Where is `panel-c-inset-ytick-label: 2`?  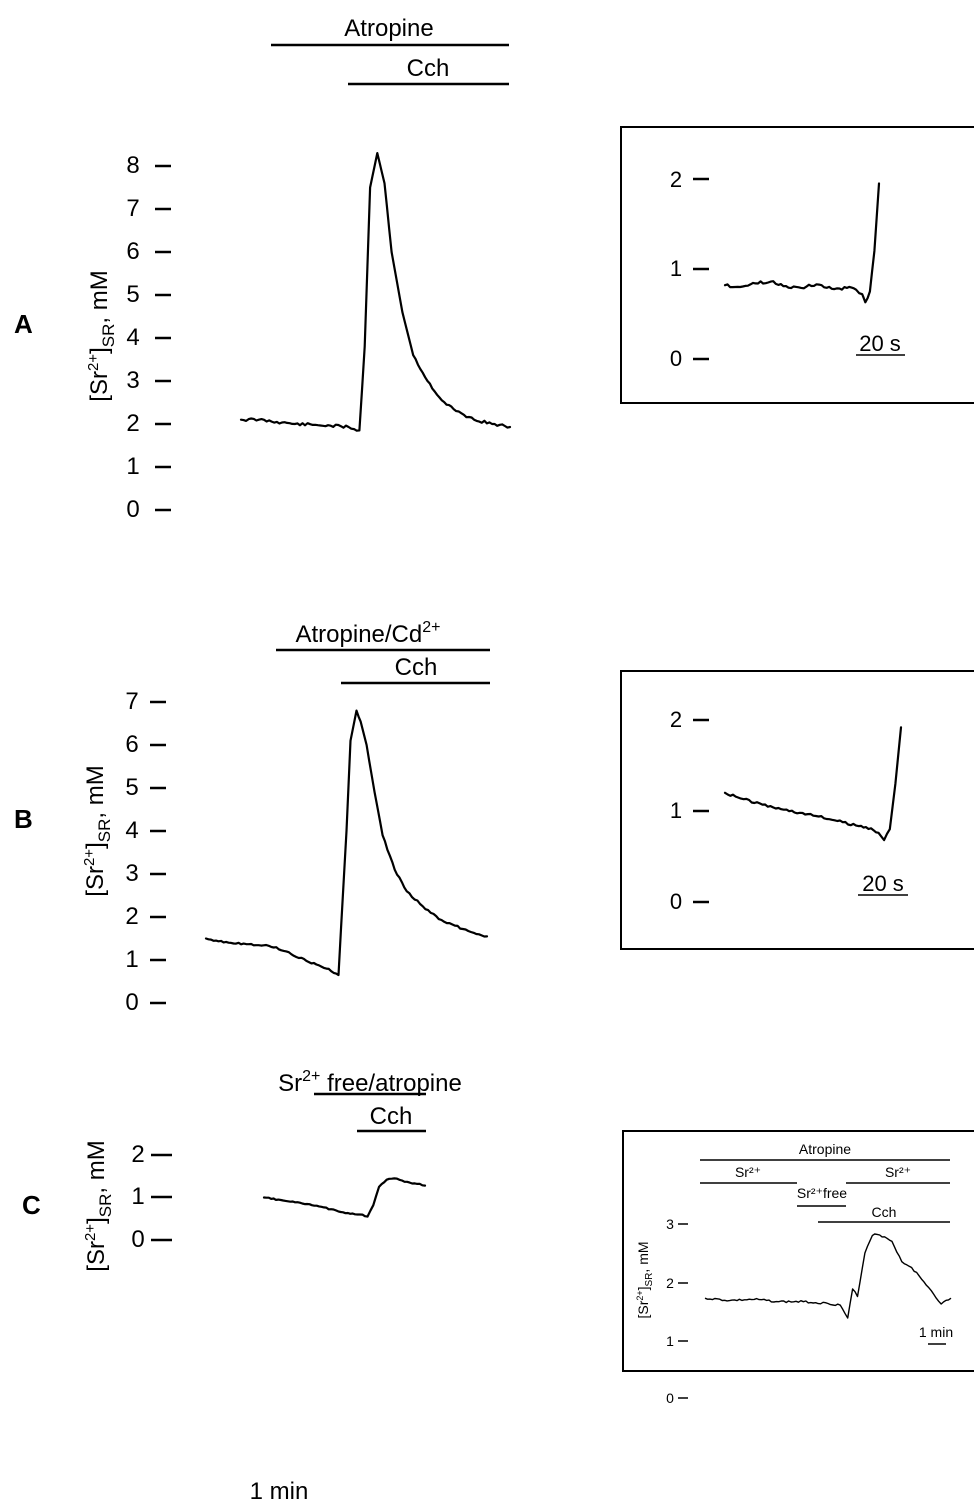 panel-c-inset-ytick-label: 2 is located at coordinates (670, 1283).